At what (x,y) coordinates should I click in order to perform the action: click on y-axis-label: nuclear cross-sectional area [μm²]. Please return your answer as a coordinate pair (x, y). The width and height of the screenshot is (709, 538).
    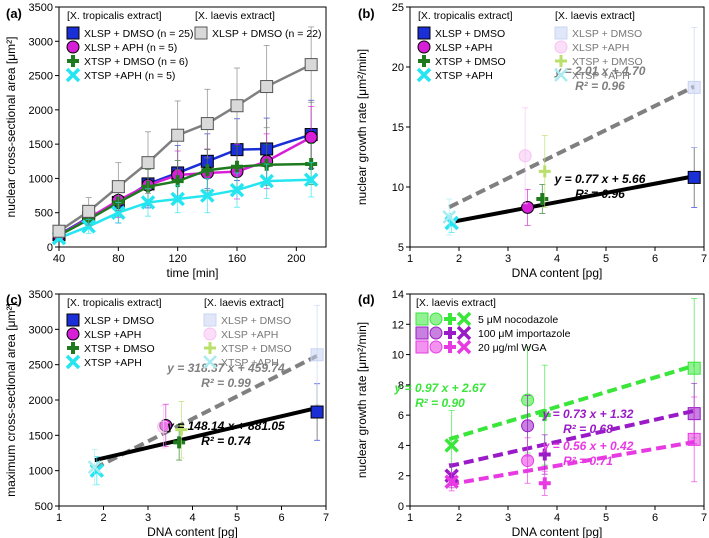
    Looking at the image, I should click on (11, 127).